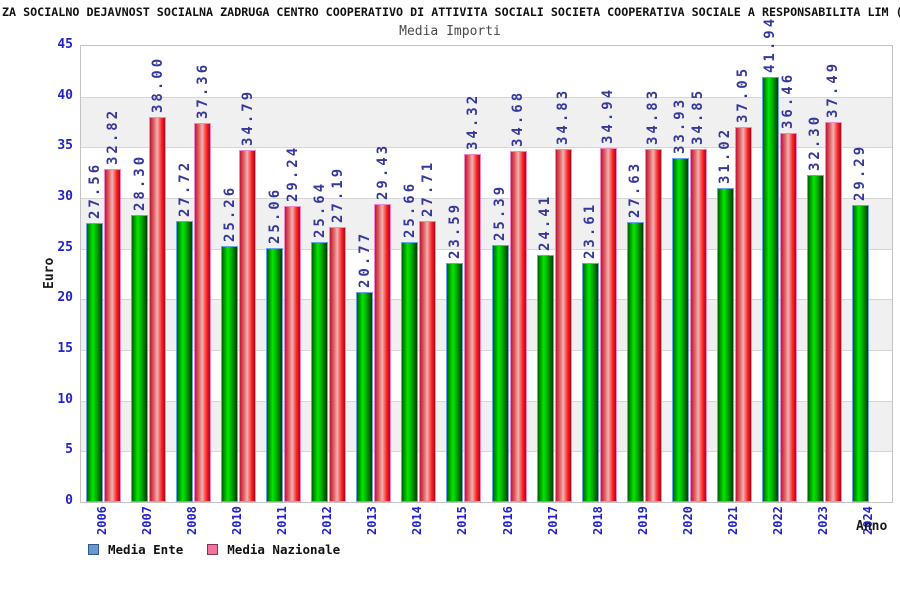  What do you see at coordinates (833, 89) in the screenshot?
I see `bar-value-label: 37.49` at bounding box center [833, 89].